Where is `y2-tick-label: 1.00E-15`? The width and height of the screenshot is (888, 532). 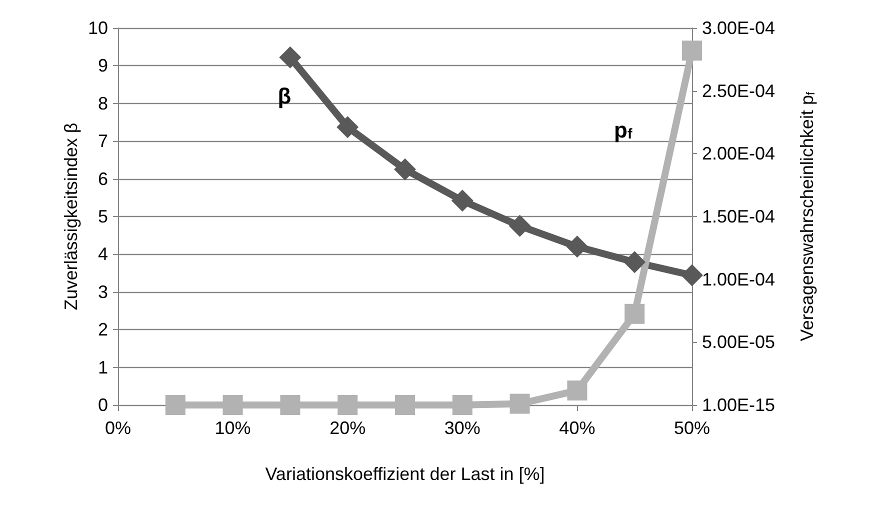 y2-tick-label: 1.00E-15 is located at coordinates (739, 405).